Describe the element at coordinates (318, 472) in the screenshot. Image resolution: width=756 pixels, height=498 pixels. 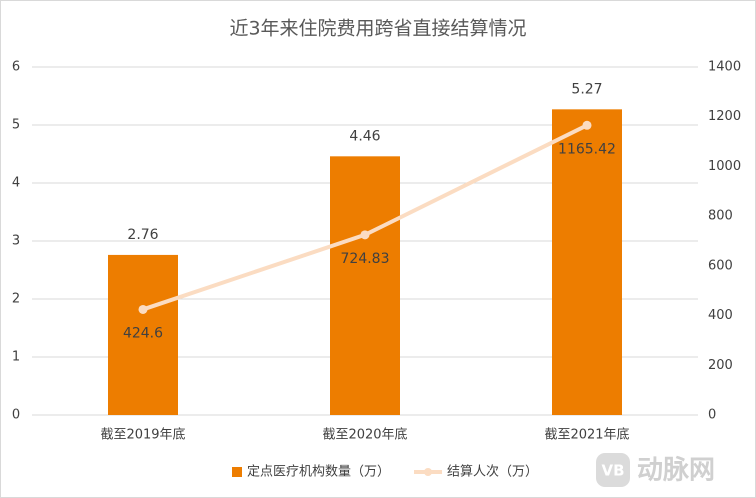
I see `legend-label: 定点医疗机构数量（万）` at that location.